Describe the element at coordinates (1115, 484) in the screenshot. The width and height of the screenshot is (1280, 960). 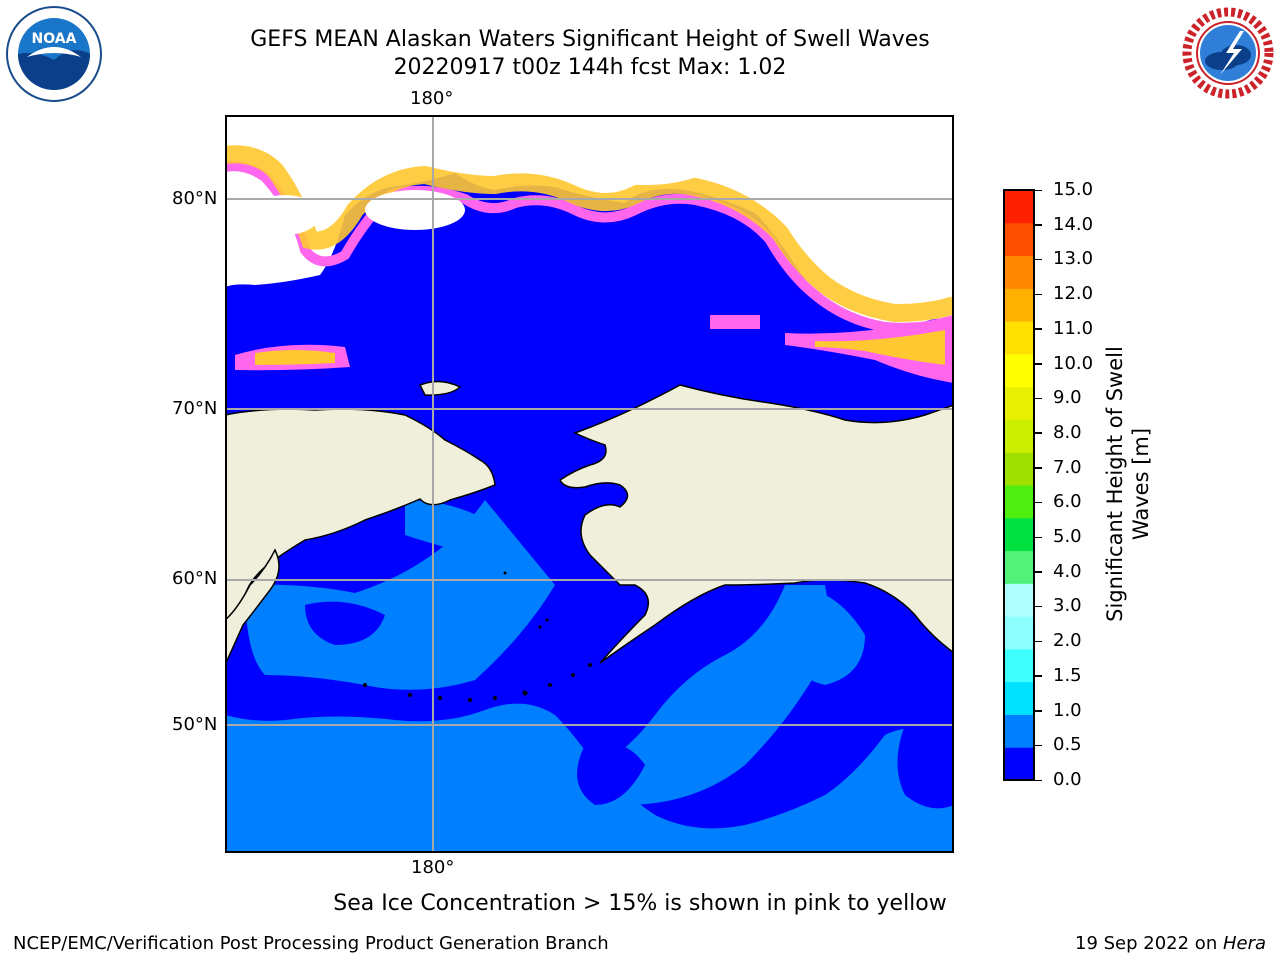
I see `colorbar-label-line1: Significant Height of Swell` at that location.